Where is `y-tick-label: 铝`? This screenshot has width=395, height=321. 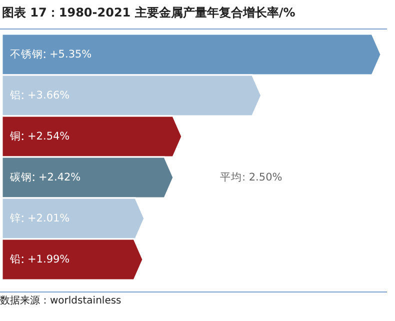
y-tick-label: 铝 is located at coordinates (15, 95).